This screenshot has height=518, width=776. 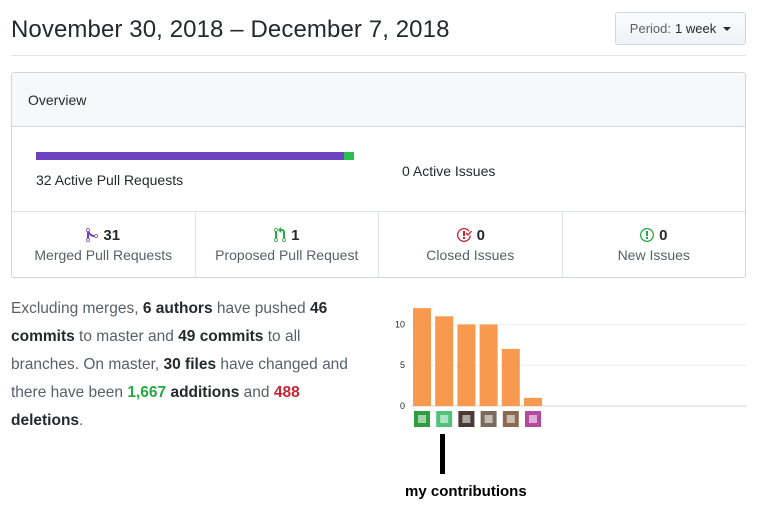 I want to click on active-pull-requests-link: 32 Active Pull Requests, so click(x=110, y=180).